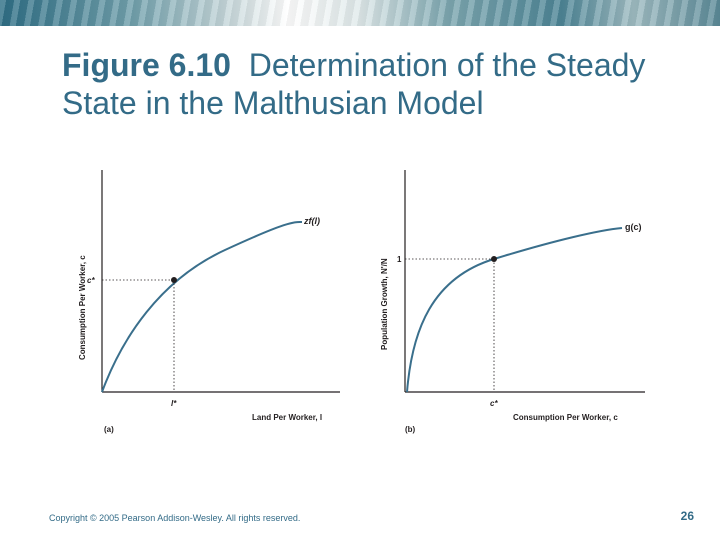 This screenshot has width=720, height=540. I want to click on panel-b-curve, so click(514, 310).